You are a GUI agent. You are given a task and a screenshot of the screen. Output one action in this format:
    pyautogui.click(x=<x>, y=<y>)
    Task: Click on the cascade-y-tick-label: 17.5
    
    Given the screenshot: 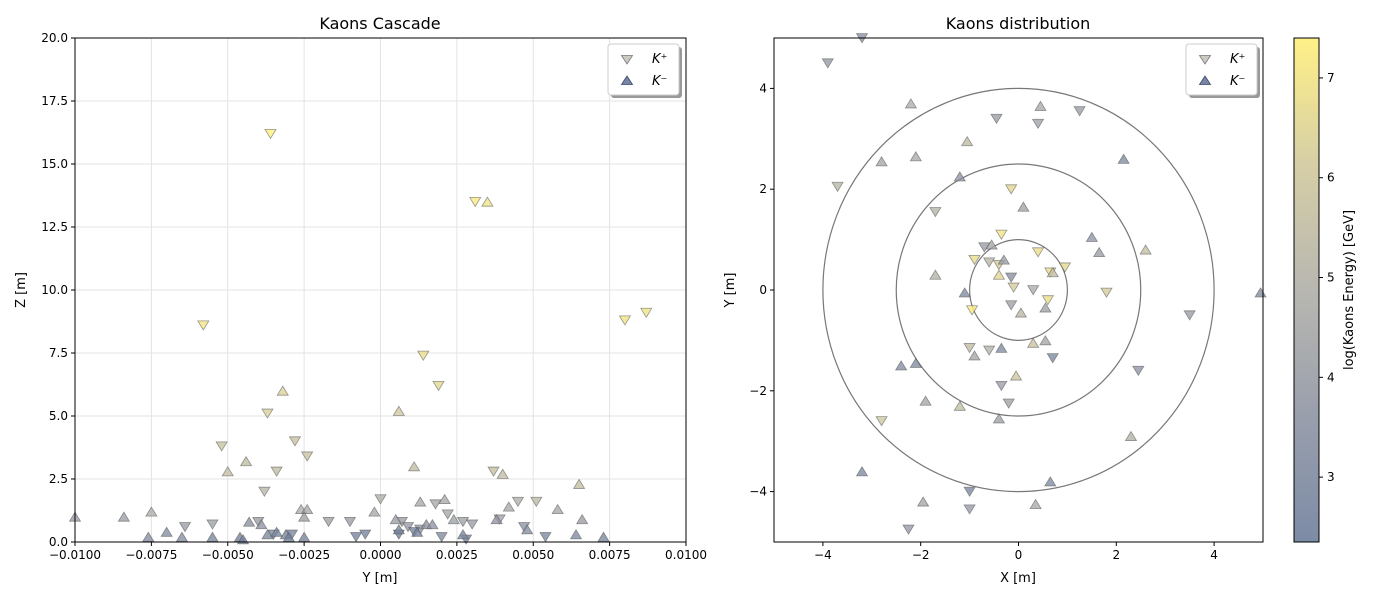 What is the action you would take?
    pyautogui.click(x=54, y=101)
    